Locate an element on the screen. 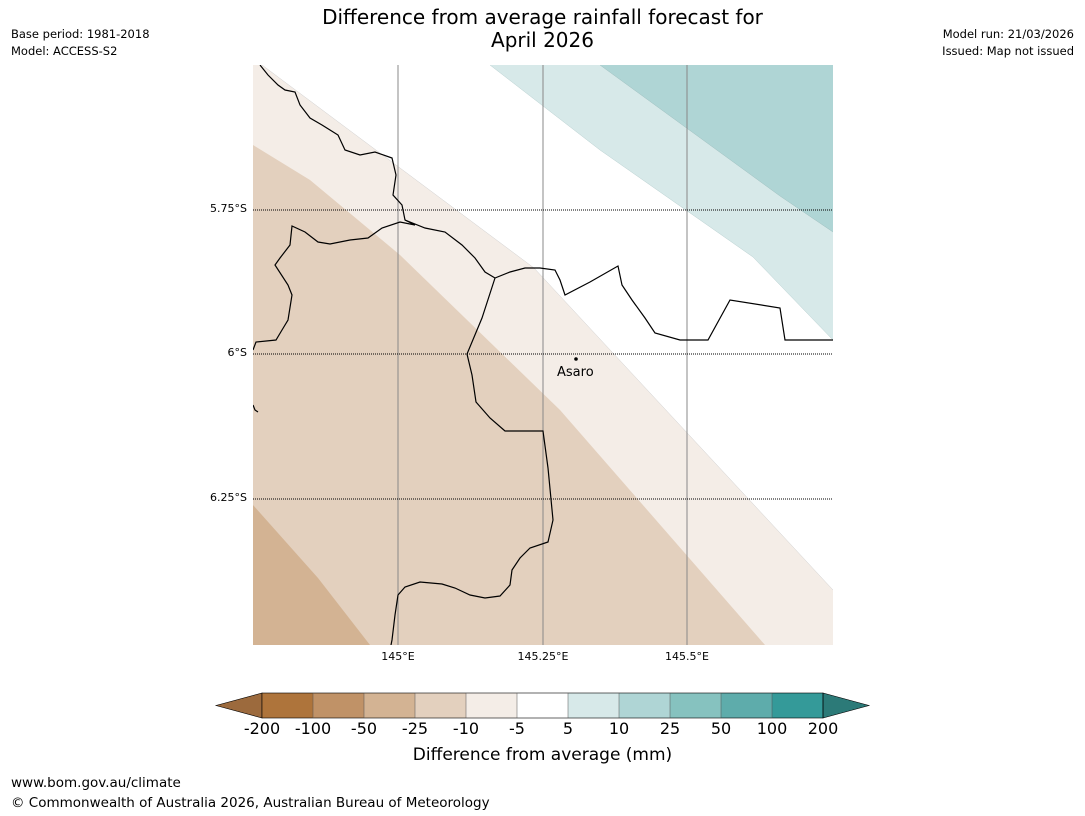  colorbar-tick: -5 is located at coordinates (517, 728).